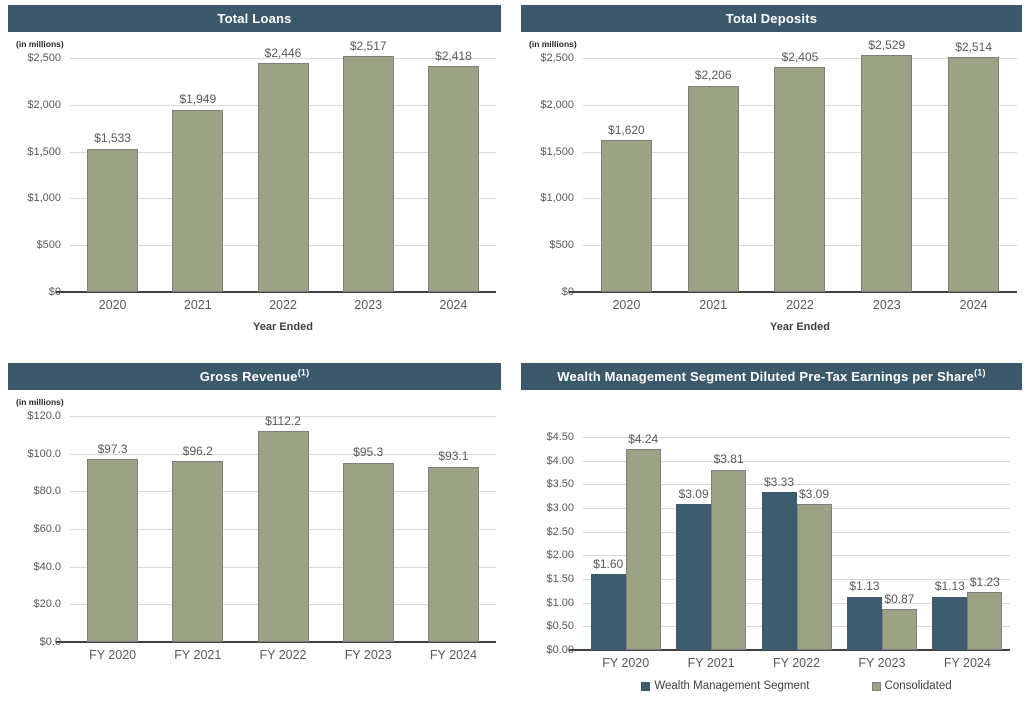 The image size is (1027, 704). I want to click on chart-title-text: Total Deposits, so click(771, 18).